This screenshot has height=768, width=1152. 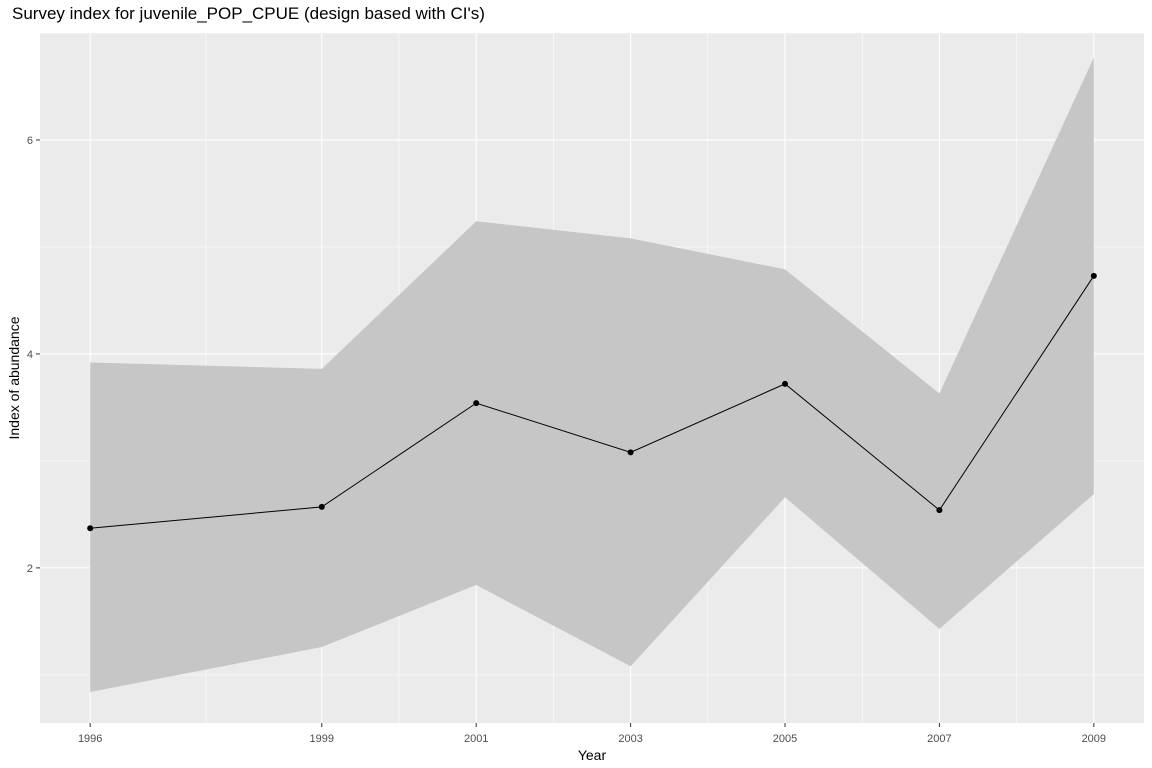 I want to click on x-tick-label: 2009, so click(x=1094, y=739).